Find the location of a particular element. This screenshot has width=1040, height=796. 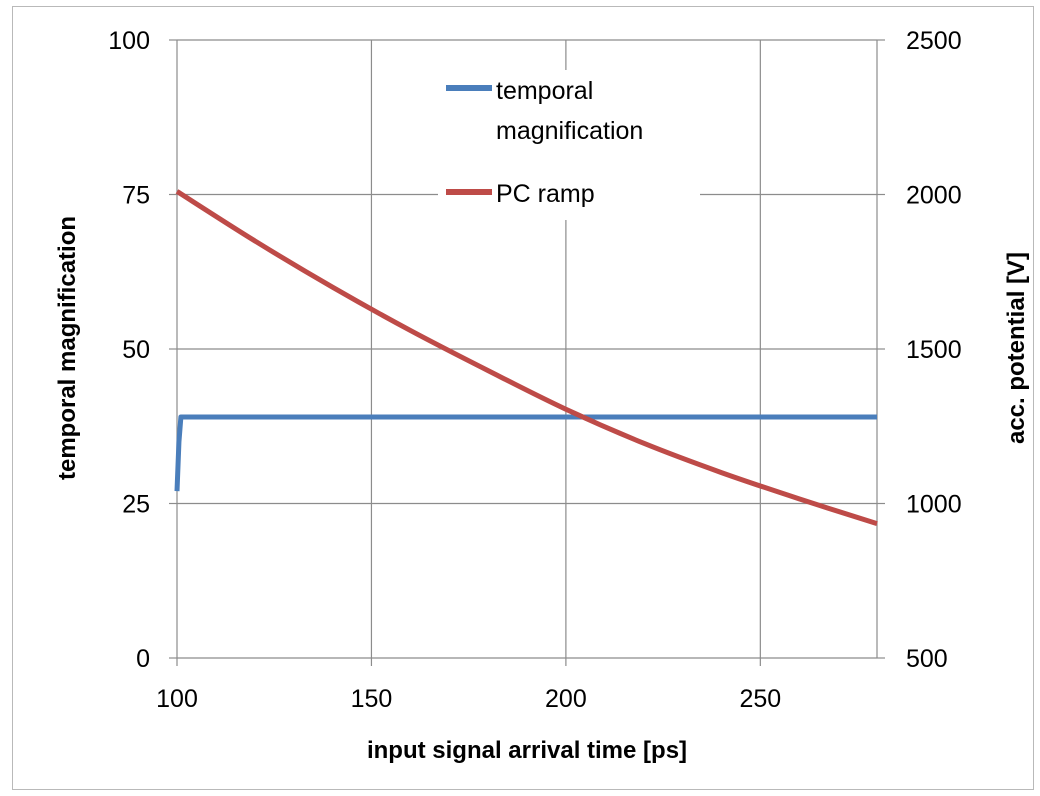

y-left-axis-title: temporal magnification is located at coordinates (67, 348).